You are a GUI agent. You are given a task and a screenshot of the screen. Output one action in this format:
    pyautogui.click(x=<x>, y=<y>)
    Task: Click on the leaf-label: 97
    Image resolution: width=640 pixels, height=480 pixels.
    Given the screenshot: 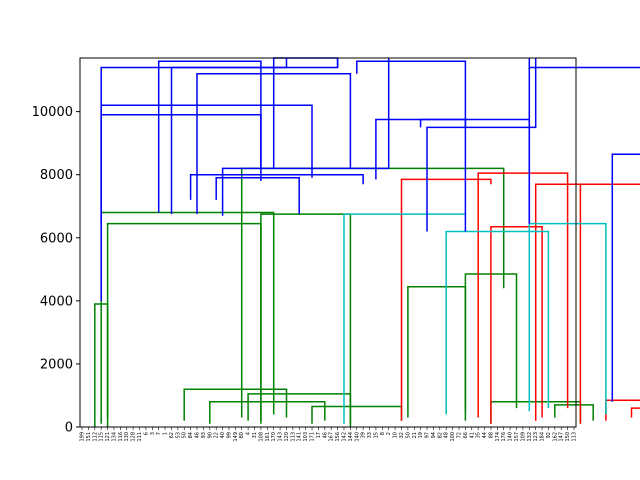 What is the action you would take?
    pyautogui.click(x=428, y=435)
    